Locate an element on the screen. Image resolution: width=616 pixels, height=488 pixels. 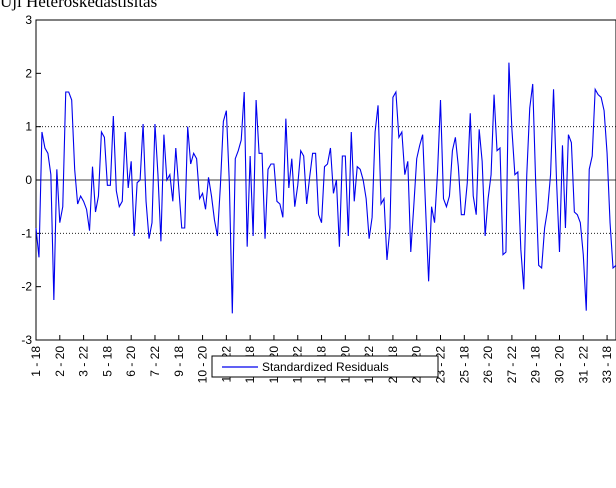
x-tick-label: 27 - 22 is located at coordinates (512, 365).